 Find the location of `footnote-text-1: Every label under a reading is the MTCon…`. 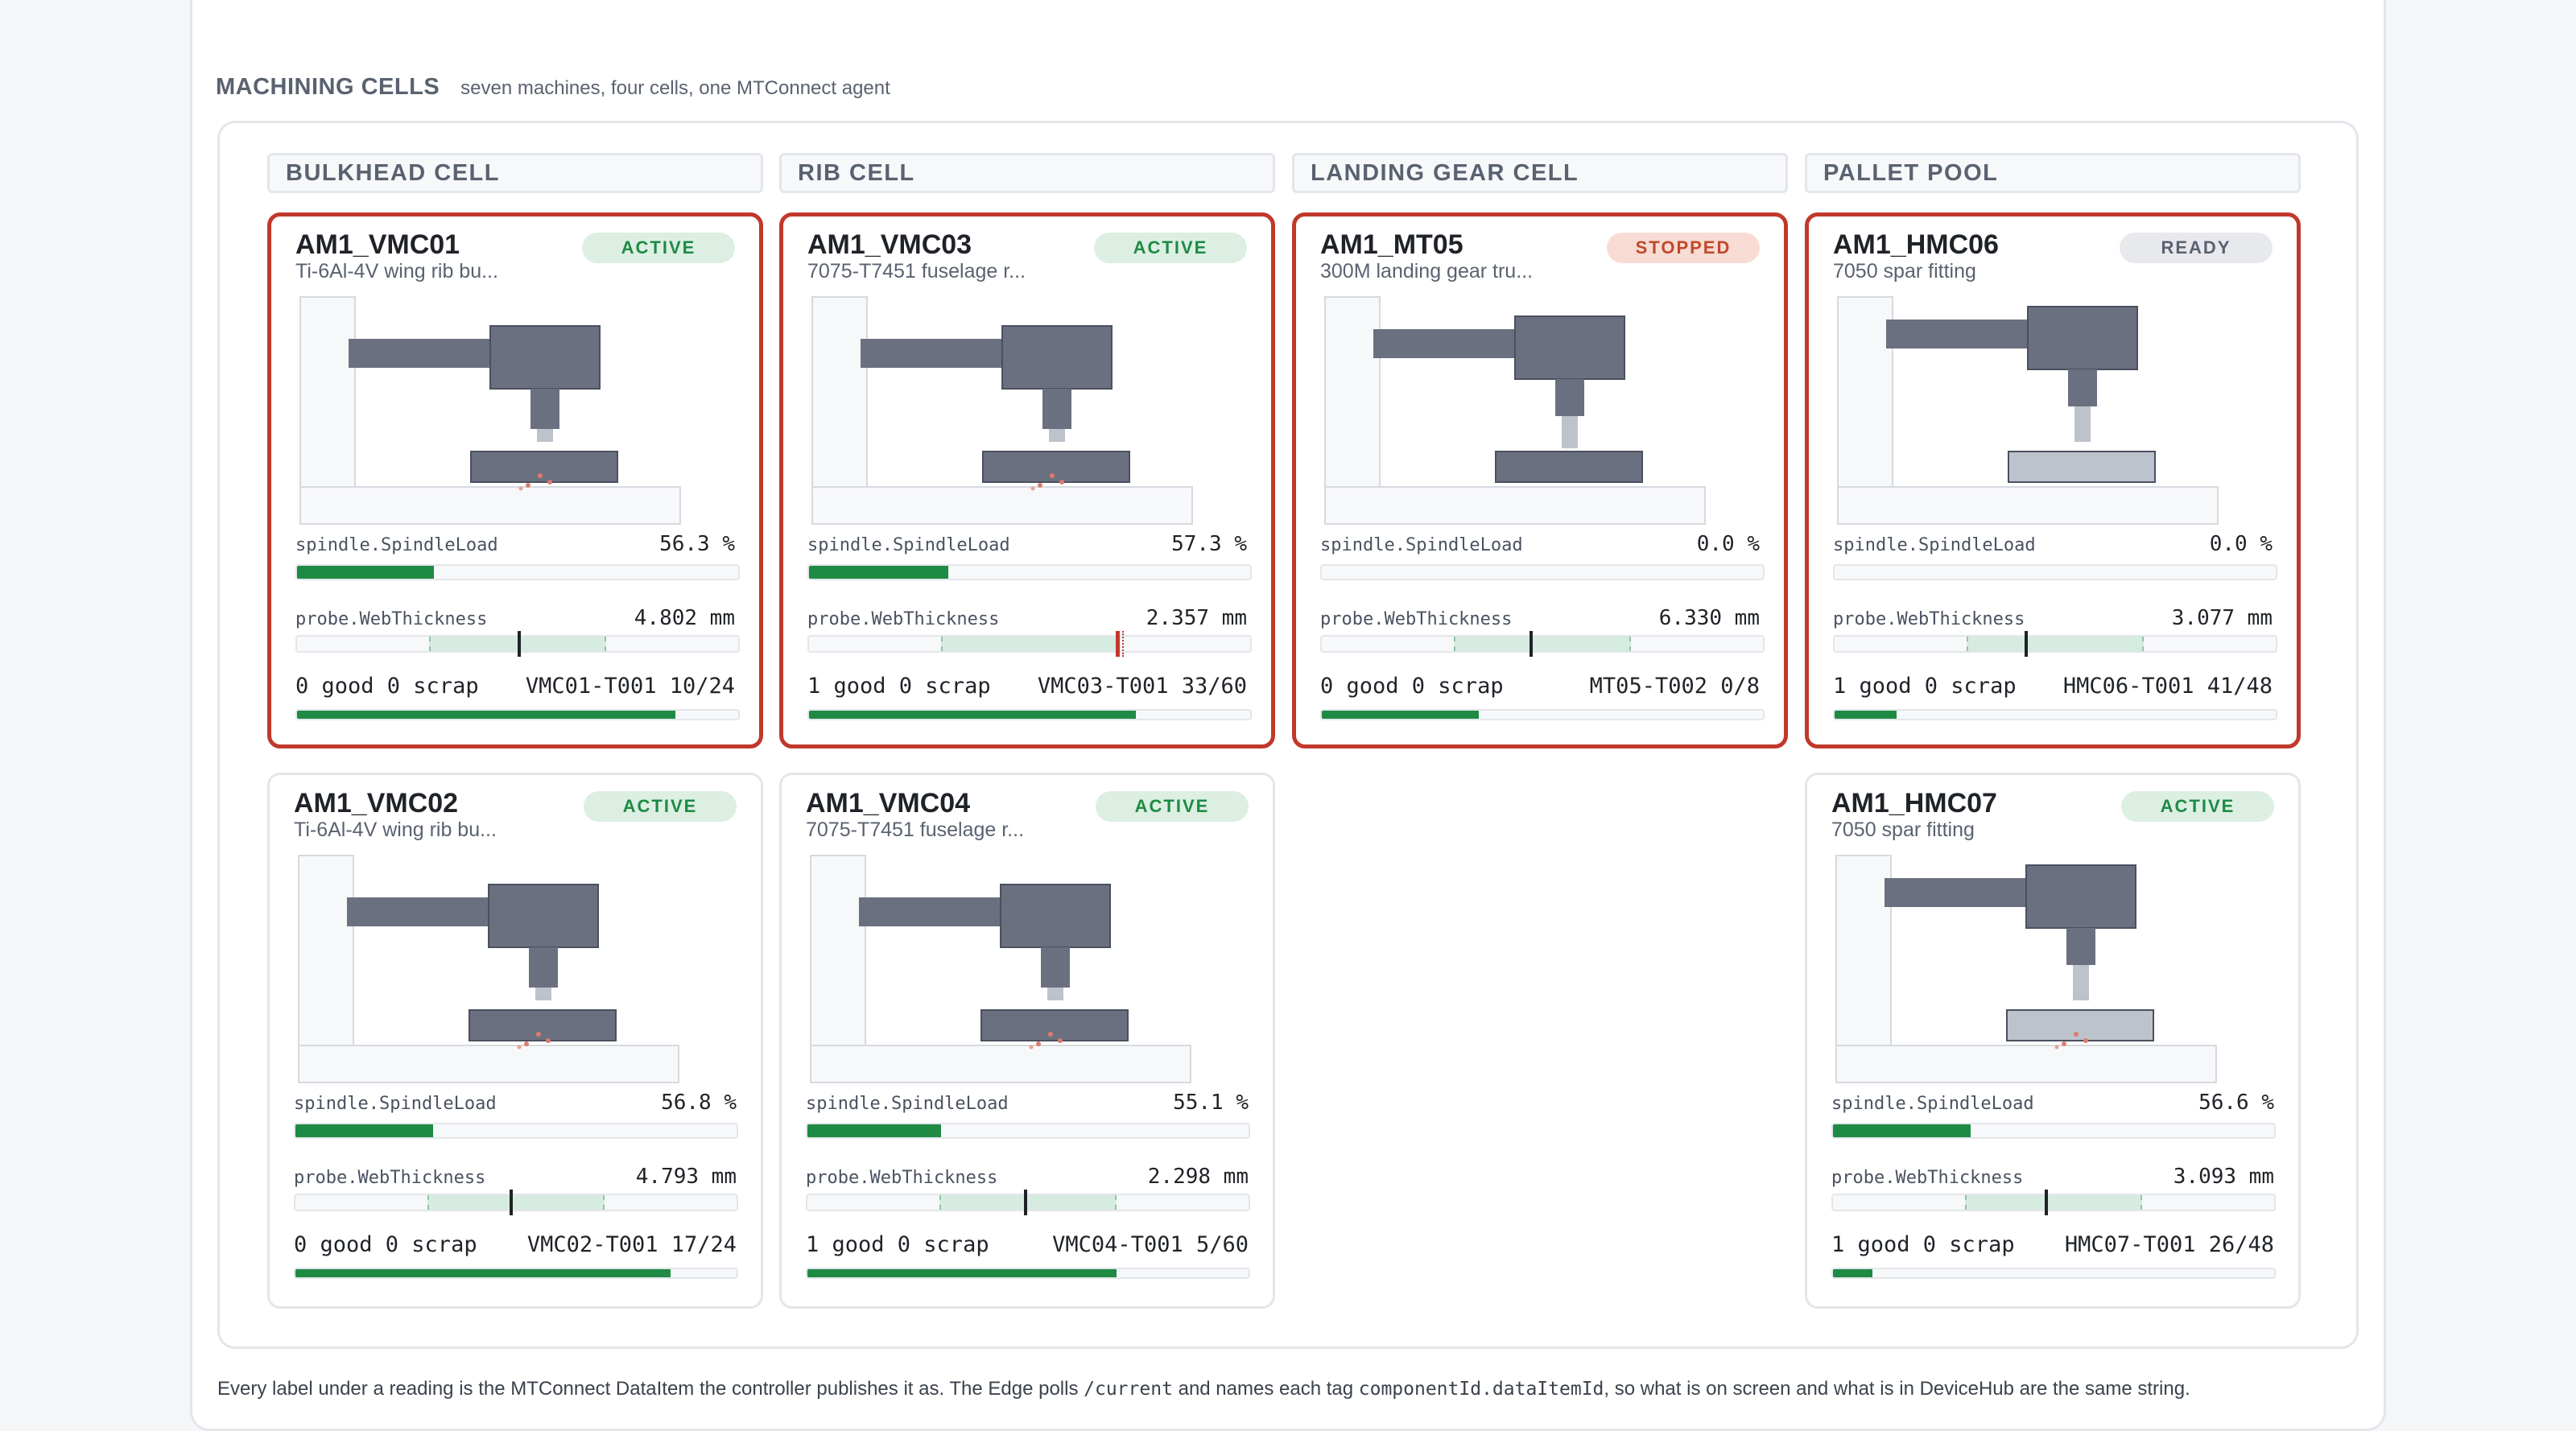

footnote-text-1: Every label under a reading is the MTCon… is located at coordinates (650, 1389).